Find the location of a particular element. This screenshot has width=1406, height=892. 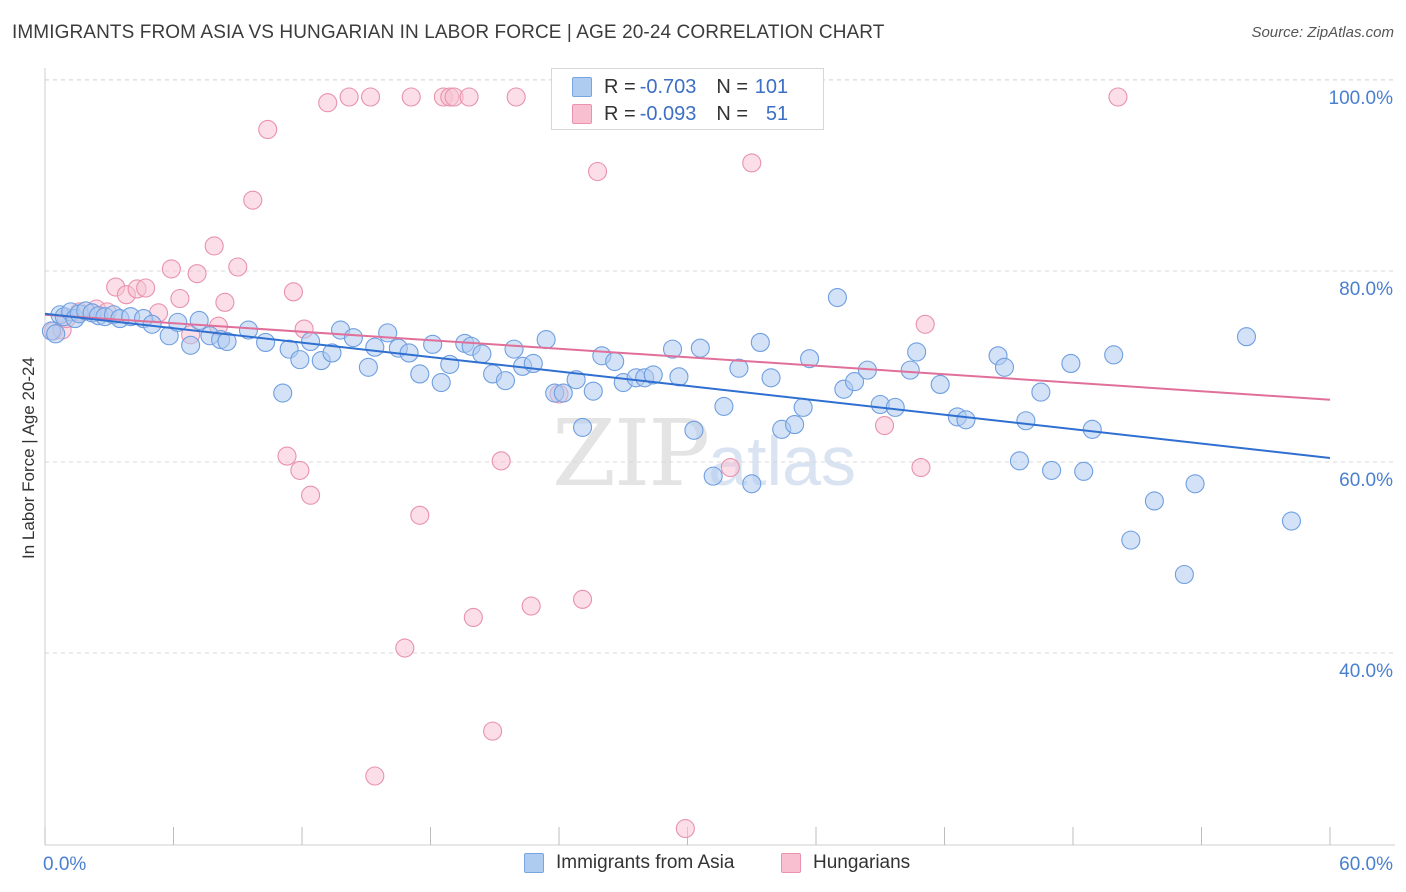

legend-item-asia: Immigrants from Asia is located at coordinates (629, 863).